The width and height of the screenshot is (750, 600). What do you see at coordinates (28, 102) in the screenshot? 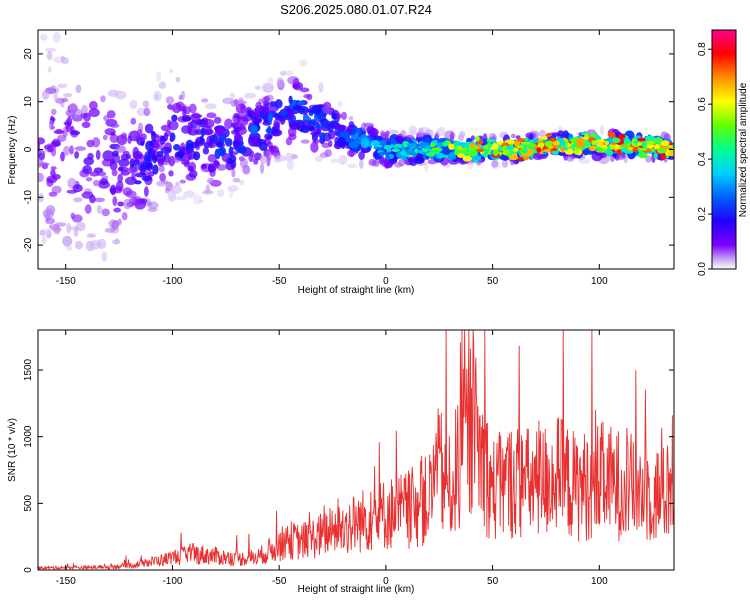
I see `y-tick-label: 10` at bounding box center [28, 102].